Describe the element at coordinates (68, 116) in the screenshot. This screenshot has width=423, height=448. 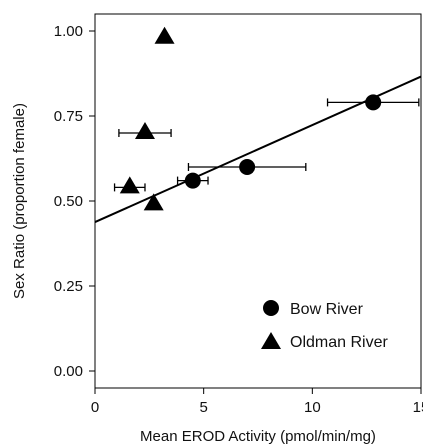
I see `y-tick-label: 0.75` at that location.